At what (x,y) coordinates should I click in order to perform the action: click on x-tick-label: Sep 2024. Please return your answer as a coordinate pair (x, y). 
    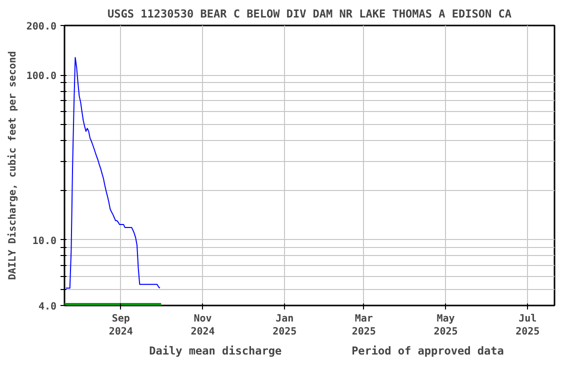
    Looking at the image, I should click on (120, 326).